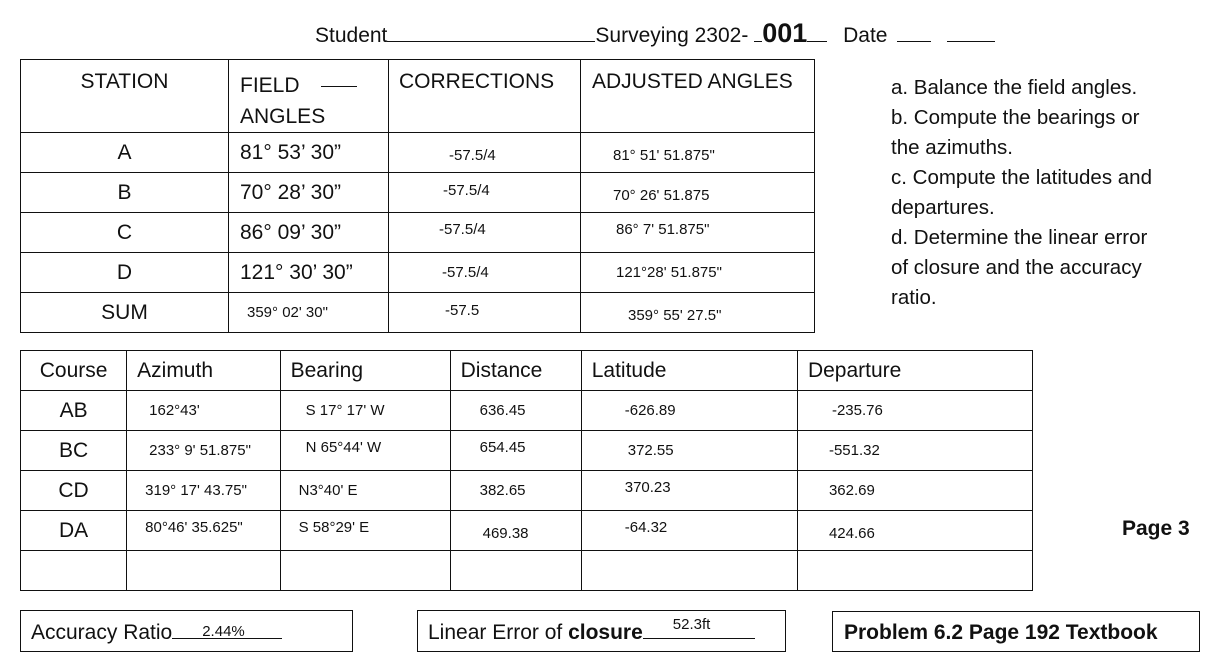 The image size is (1217, 666). What do you see at coordinates (915, 450) in the screenshot?
I see `departure-cell: -551.32` at bounding box center [915, 450].